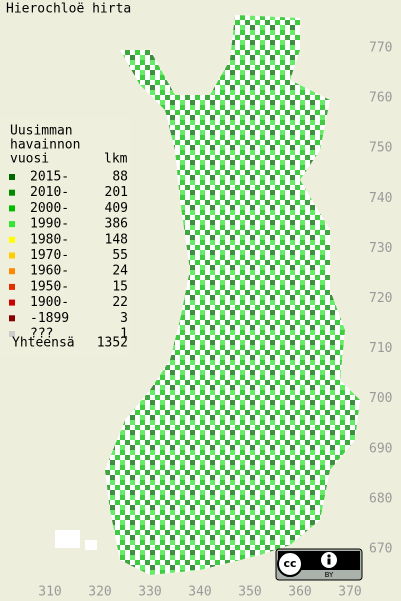 This screenshot has width=401, height=601. Describe the element at coordinates (116, 224) in the screenshot. I see `legend-count: 386` at that location.